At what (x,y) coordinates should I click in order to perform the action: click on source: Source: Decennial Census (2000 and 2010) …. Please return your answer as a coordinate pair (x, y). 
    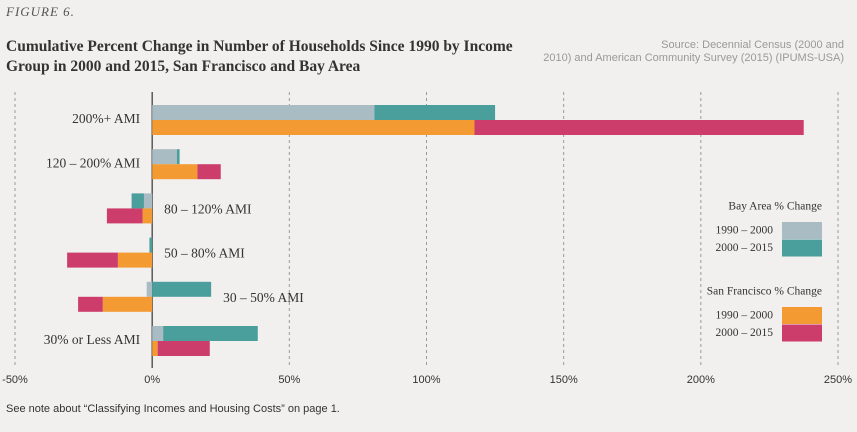
    Looking at the image, I should click on (693, 51).